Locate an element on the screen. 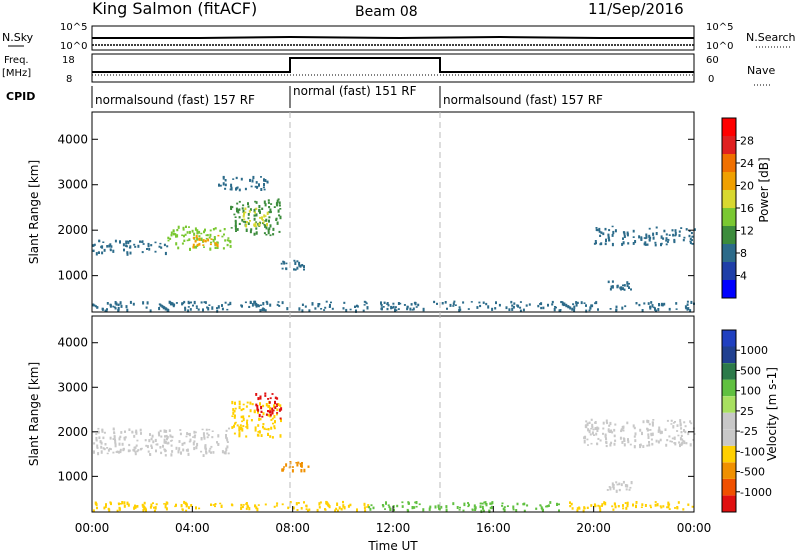  colorbar-swatch is located at coordinates (729, 404).